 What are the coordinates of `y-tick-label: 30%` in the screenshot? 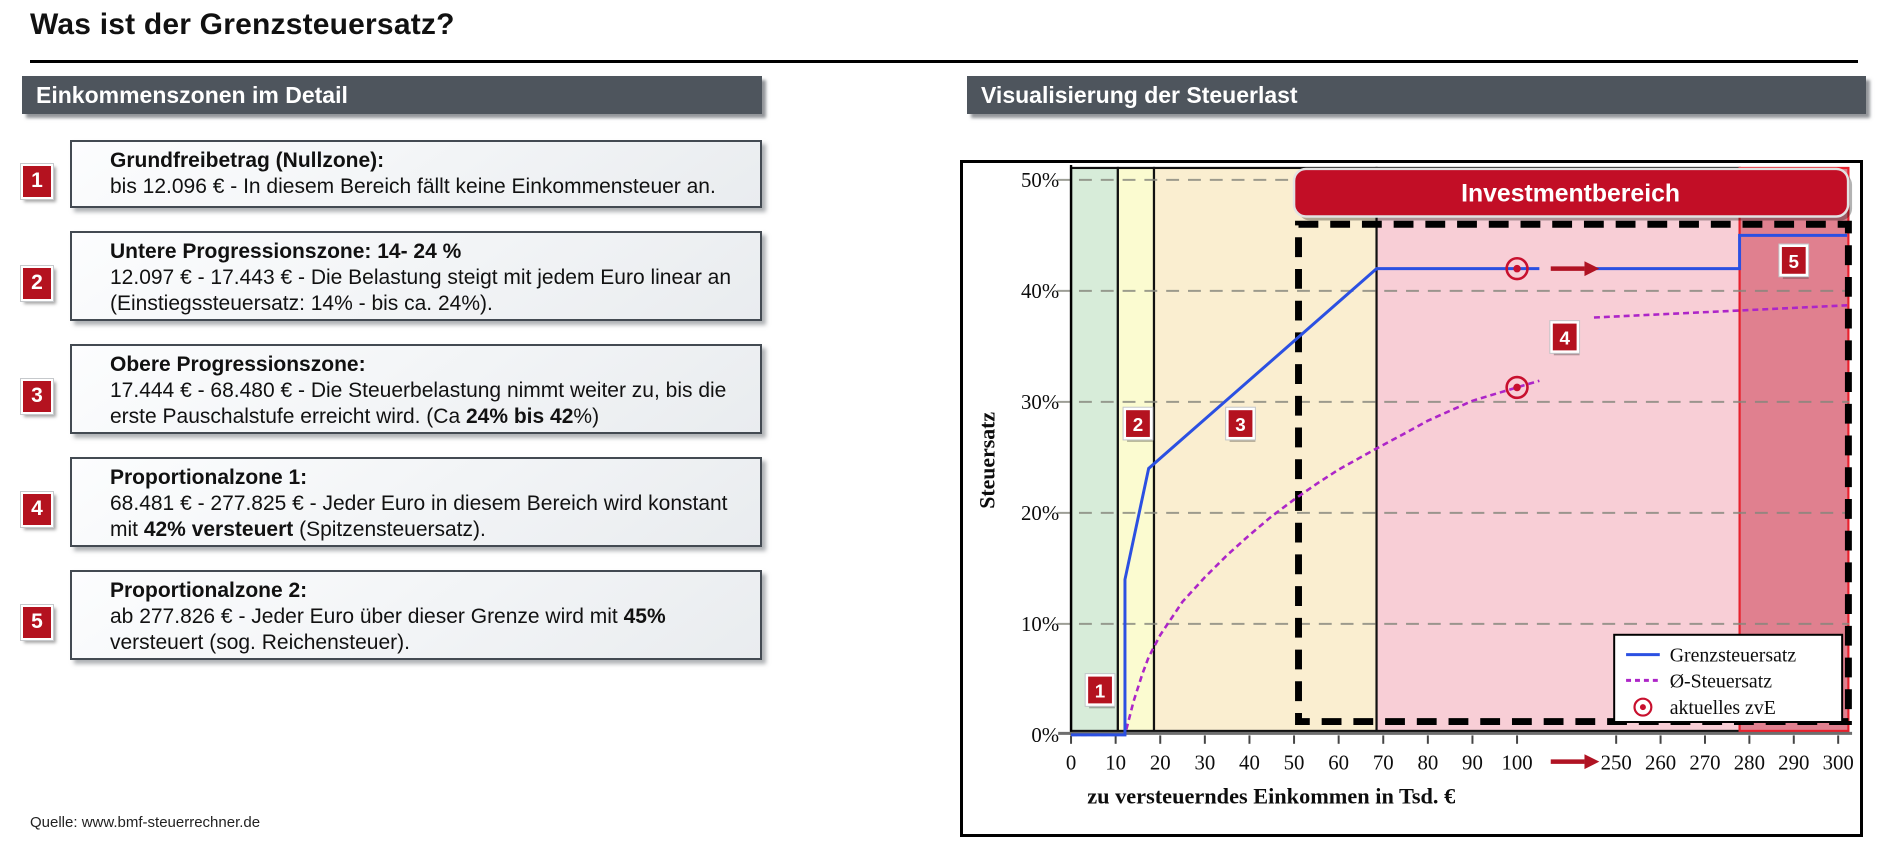 It's located at (1040, 402).